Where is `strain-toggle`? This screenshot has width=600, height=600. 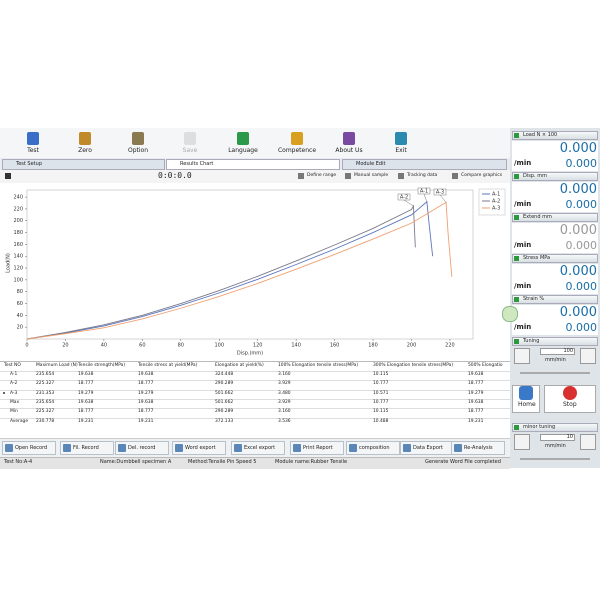
strain-toggle is located at coordinates (510, 314).